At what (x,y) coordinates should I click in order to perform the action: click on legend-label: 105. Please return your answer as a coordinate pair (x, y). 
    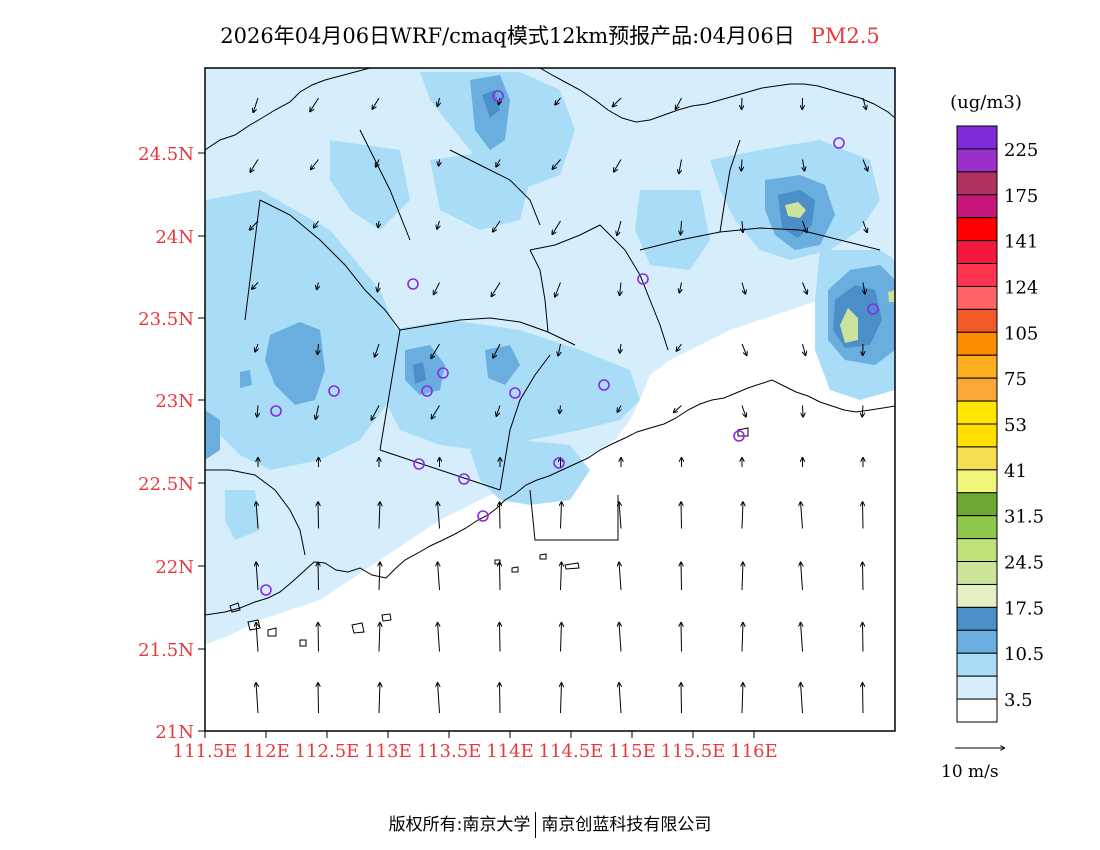
    Looking at the image, I should click on (1021, 333).